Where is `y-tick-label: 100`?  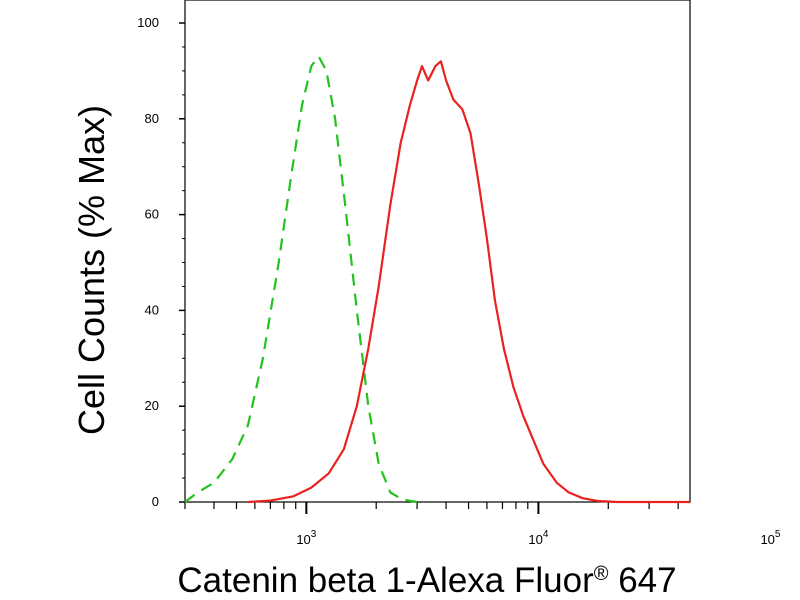 y-tick-label: 100 is located at coordinates (148, 22).